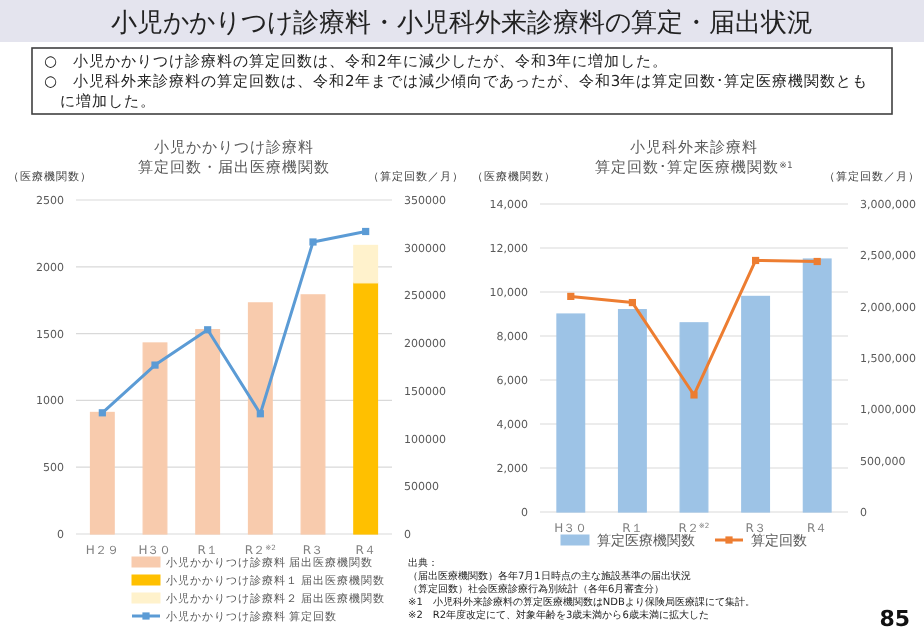  What do you see at coordinates (894, 619) in the screenshot?
I see `text: 85` at bounding box center [894, 619].